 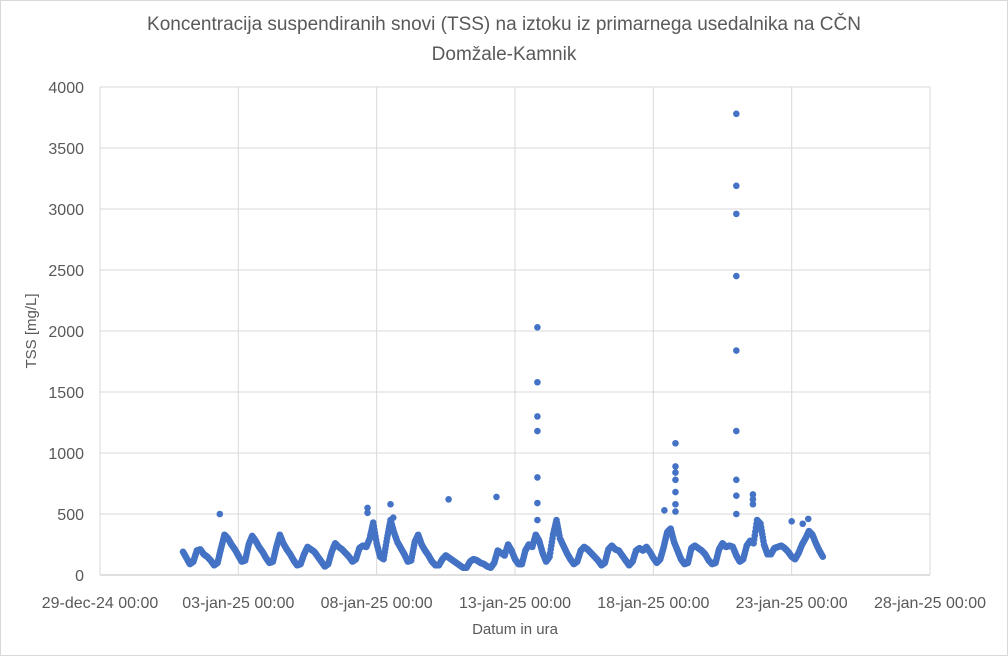 I want to click on y-tick-labels: 0 500 1000 1500 2000 2500 3000 3500 4000, so click(x=66, y=332).